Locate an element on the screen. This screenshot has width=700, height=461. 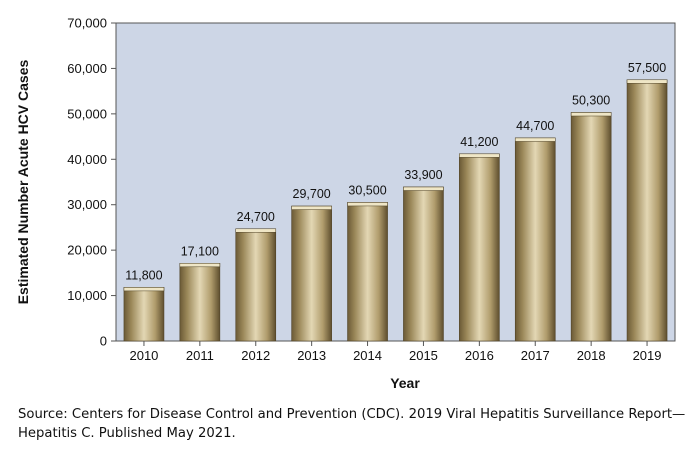
bar: 50,300 is located at coordinates (591, 217).